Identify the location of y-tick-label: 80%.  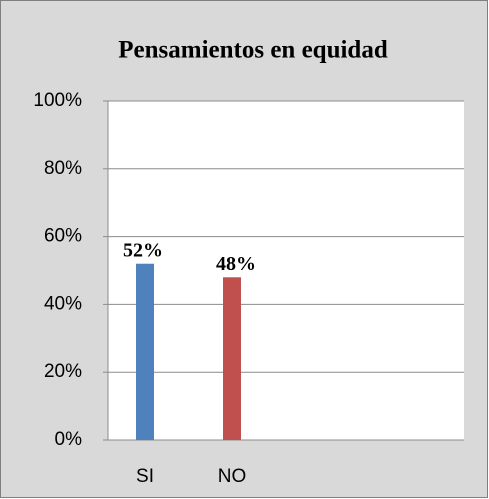
(63, 168).